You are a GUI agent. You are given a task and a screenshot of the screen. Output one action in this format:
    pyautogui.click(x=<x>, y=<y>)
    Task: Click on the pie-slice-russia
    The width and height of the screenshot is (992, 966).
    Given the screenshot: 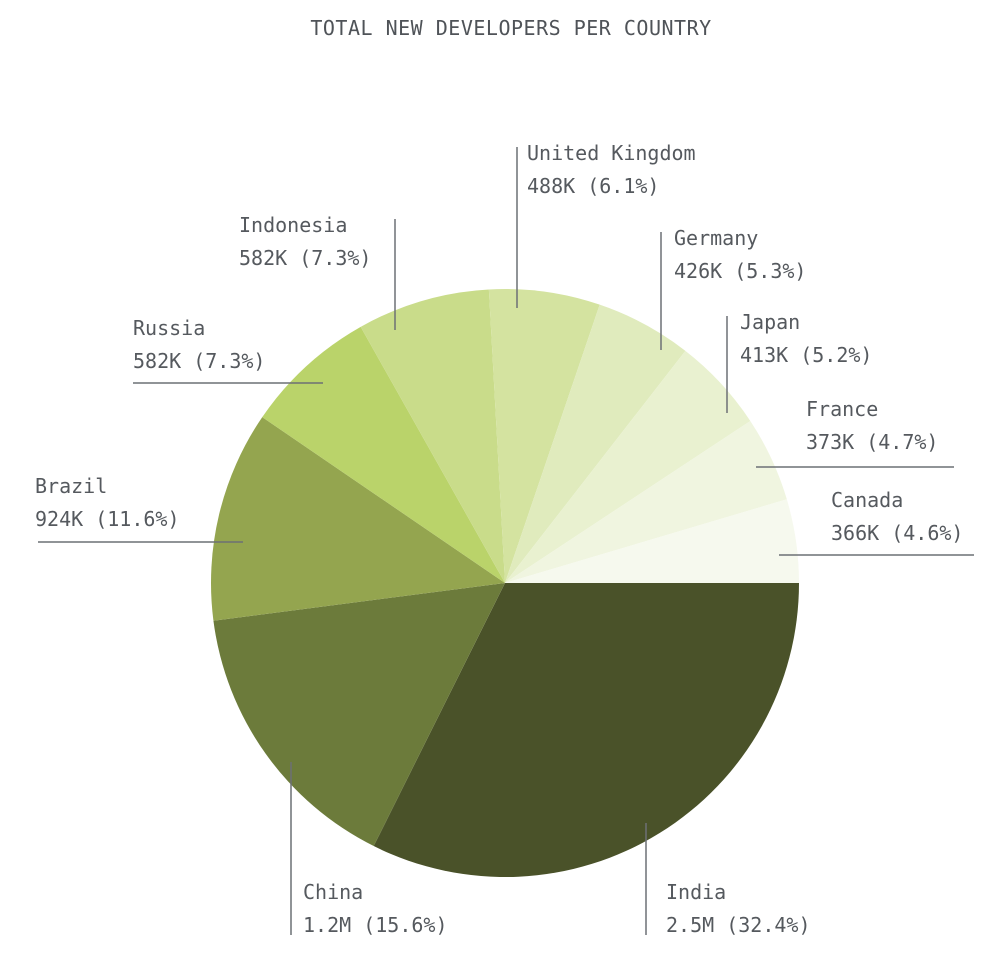 What is the action you would take?
    pyautogui.click(x=383, y=454)
    